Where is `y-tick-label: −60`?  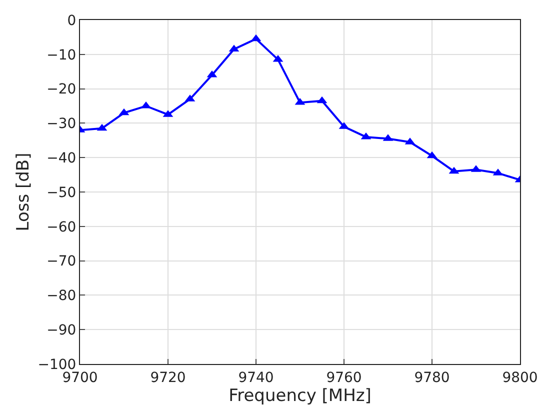
y-tick-label: −60 is located at coordinates (61, 227).